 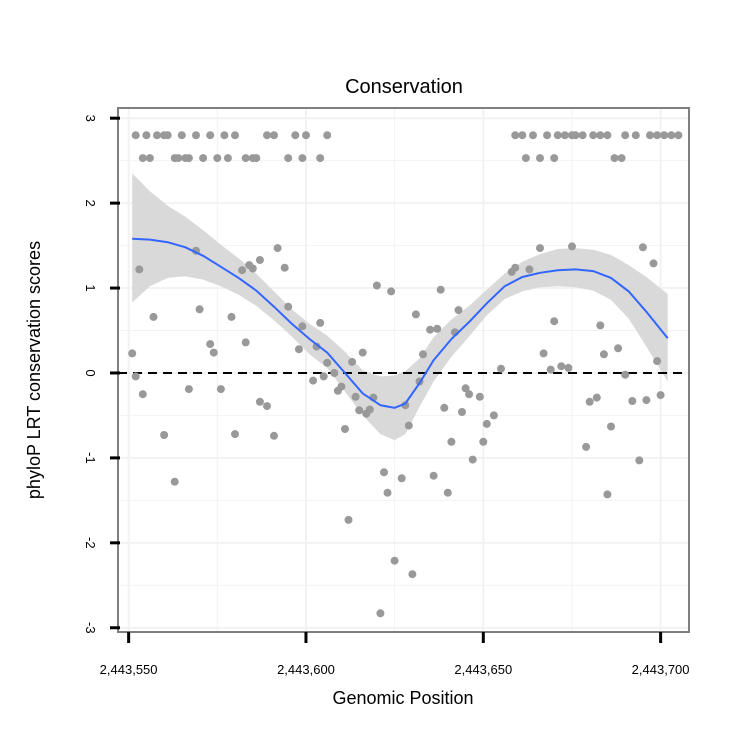 What do you see at coordinates (90, 628) in the screenshot?
I see `y-tick-label: -3` at bounding box center [90, 628].